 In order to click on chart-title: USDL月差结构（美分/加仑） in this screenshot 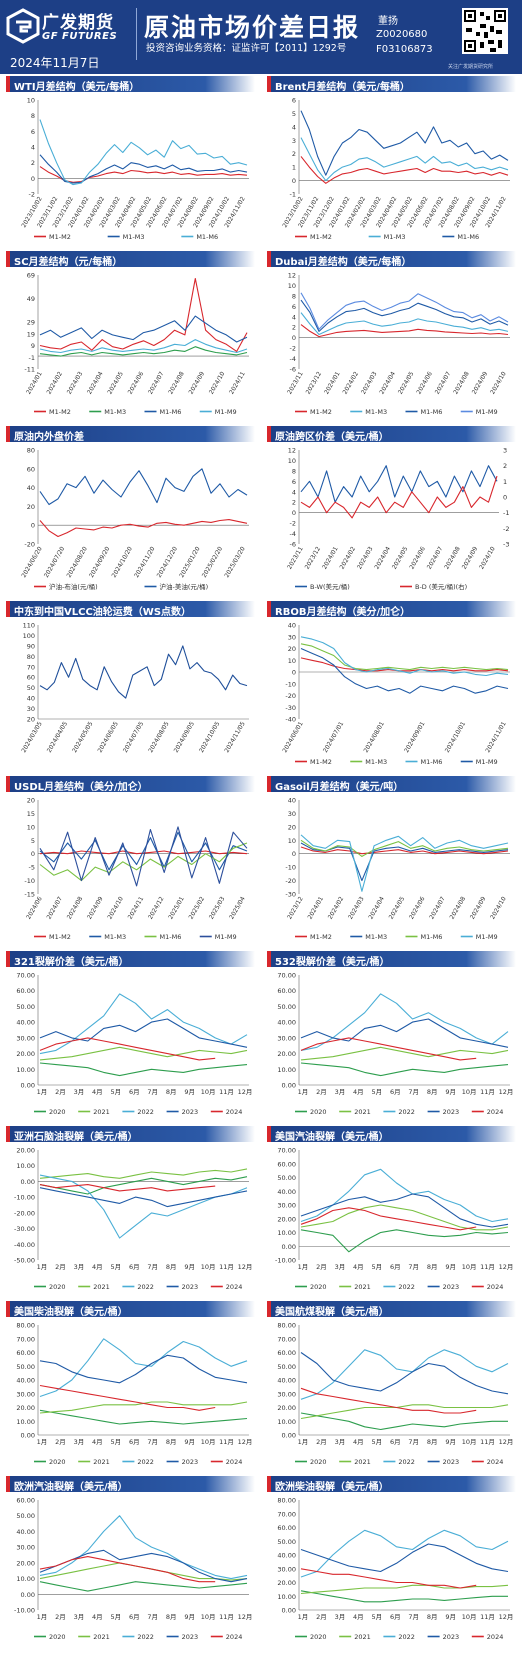, I will do `click(81, 787)`.